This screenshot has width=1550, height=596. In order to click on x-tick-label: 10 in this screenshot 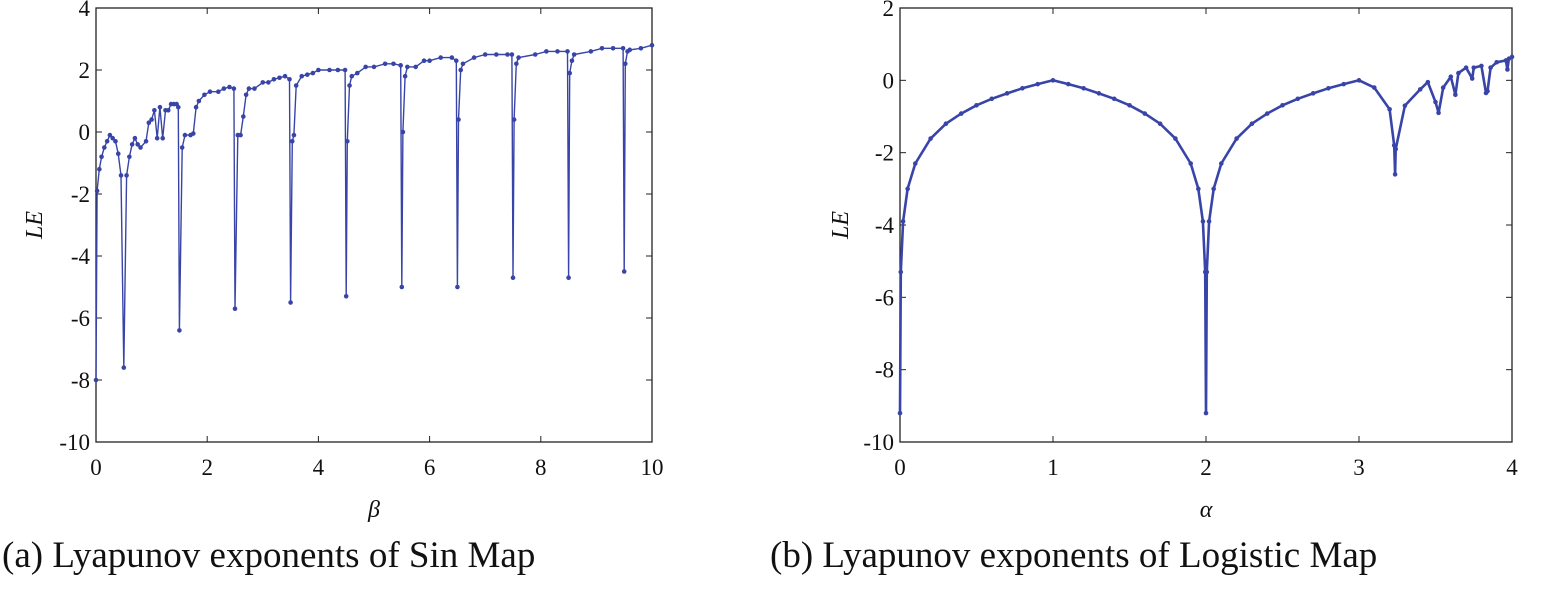, I will do `click(652, 467)`.